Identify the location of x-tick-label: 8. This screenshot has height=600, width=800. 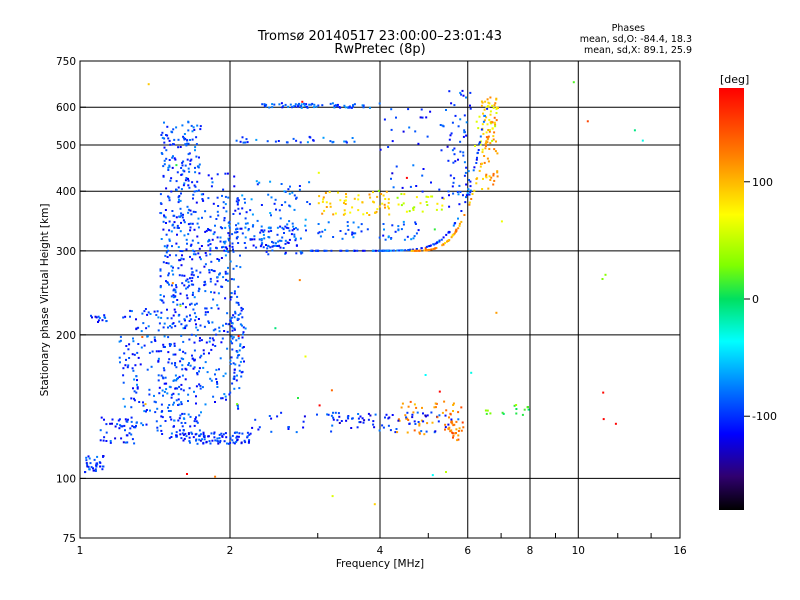
(530, 551).